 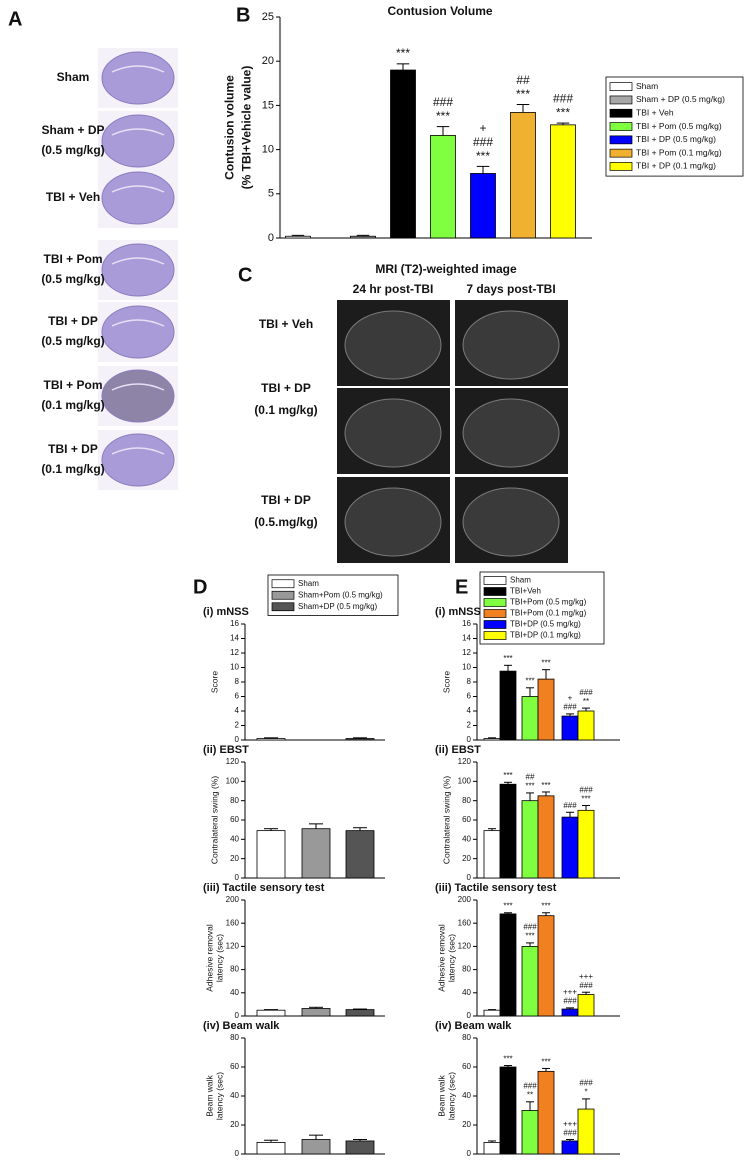 I want to click on y-tick-label: 4, so click(x=469, y=710).